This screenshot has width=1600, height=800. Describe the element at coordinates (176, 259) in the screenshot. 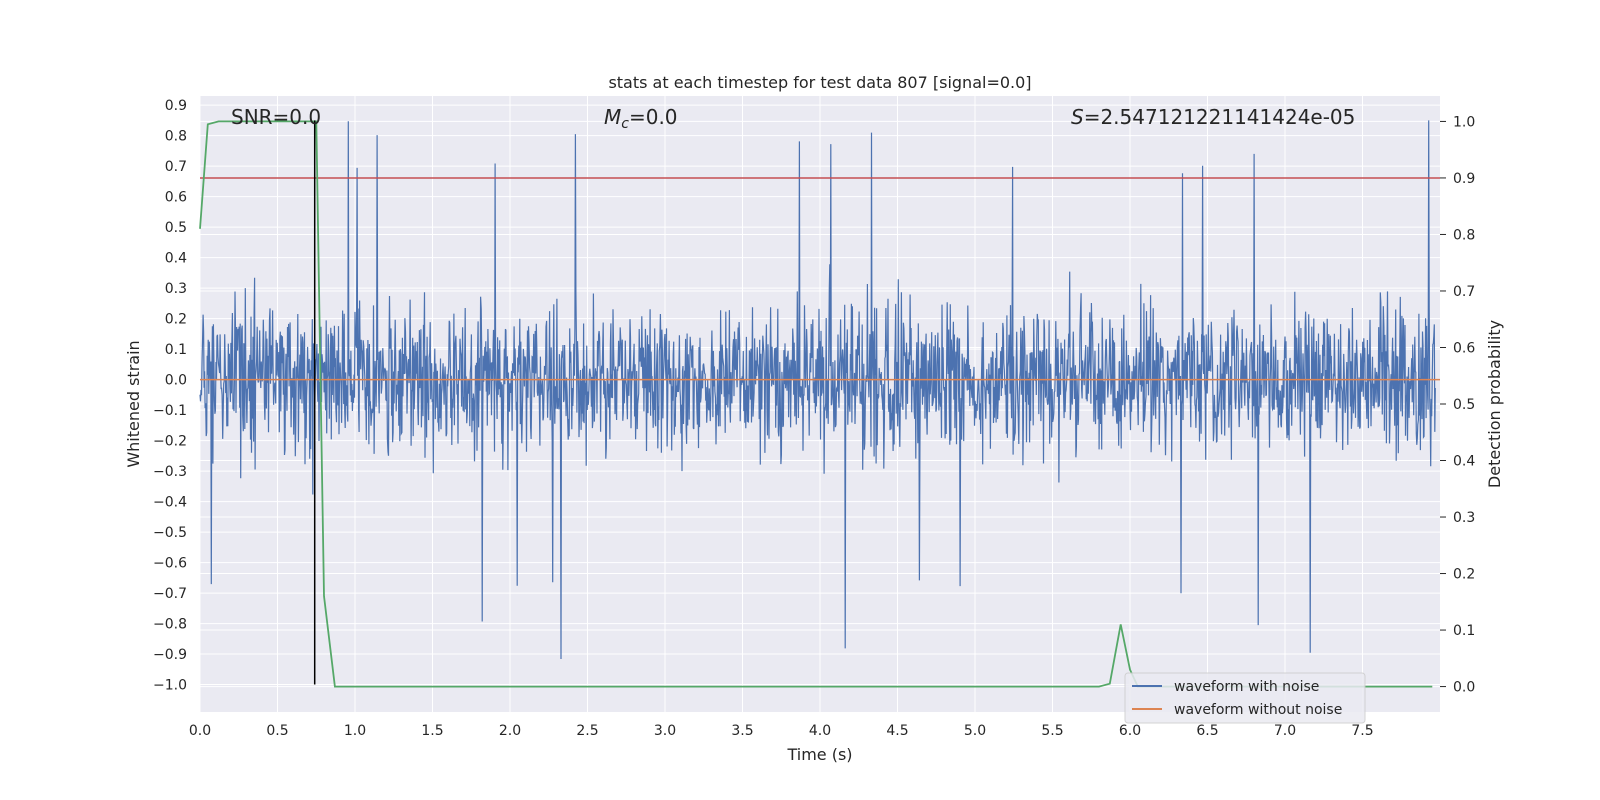

I see `y-left-tick-label: 0.4` at that location.